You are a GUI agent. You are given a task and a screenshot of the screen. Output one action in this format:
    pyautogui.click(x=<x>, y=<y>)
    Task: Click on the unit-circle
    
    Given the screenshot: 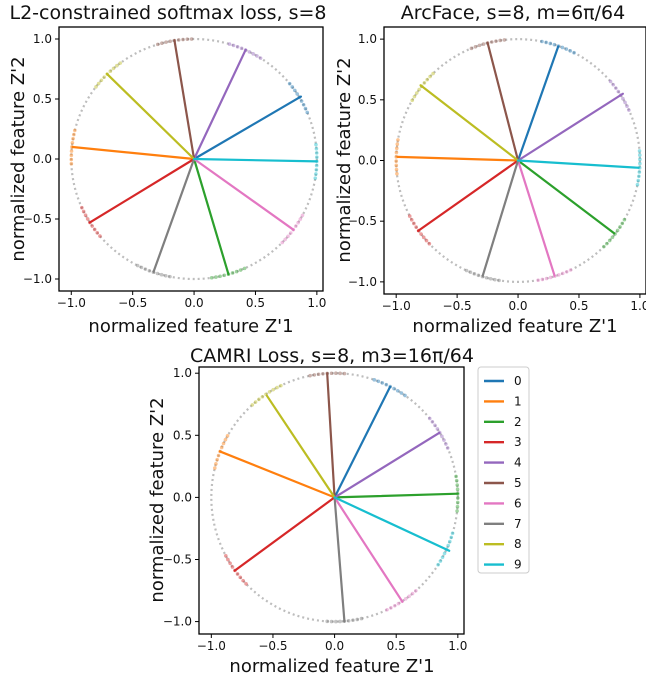 What is the action you would take?
    pyautogui.click(x=194, y=159)
    